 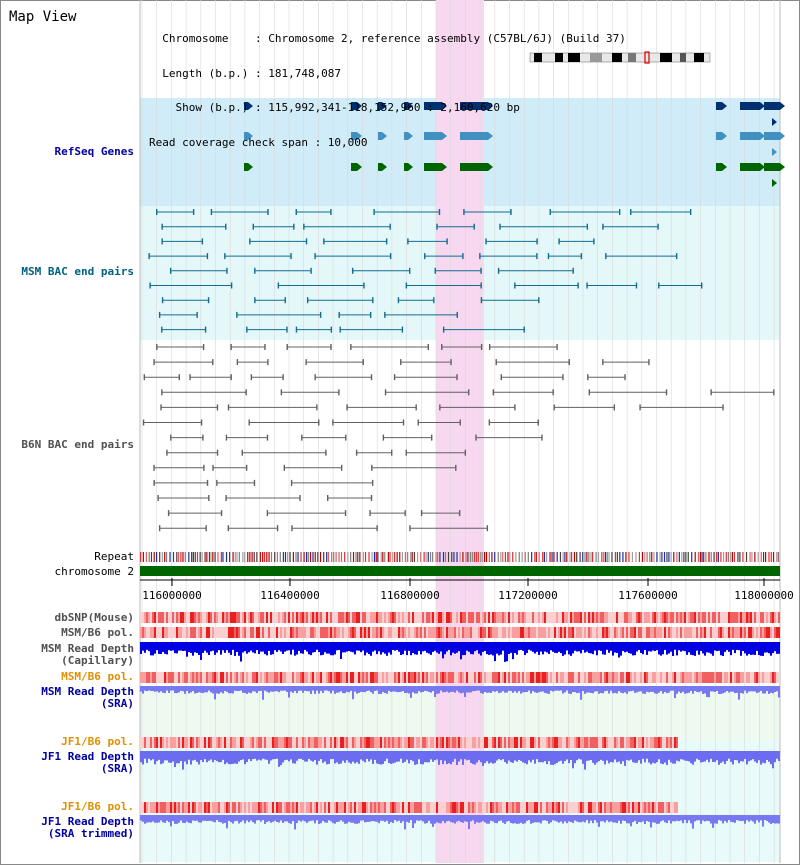 What do you see at coordinates (77, 271) in the screenshot?
I see `msm-bac-label: MSM BAC end pairs` at bounding box center [77, 271].